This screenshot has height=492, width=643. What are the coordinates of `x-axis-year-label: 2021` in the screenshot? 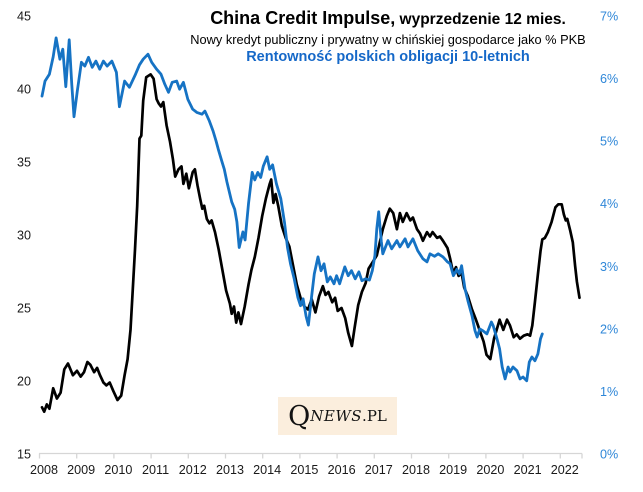 It's located at (528, 470).